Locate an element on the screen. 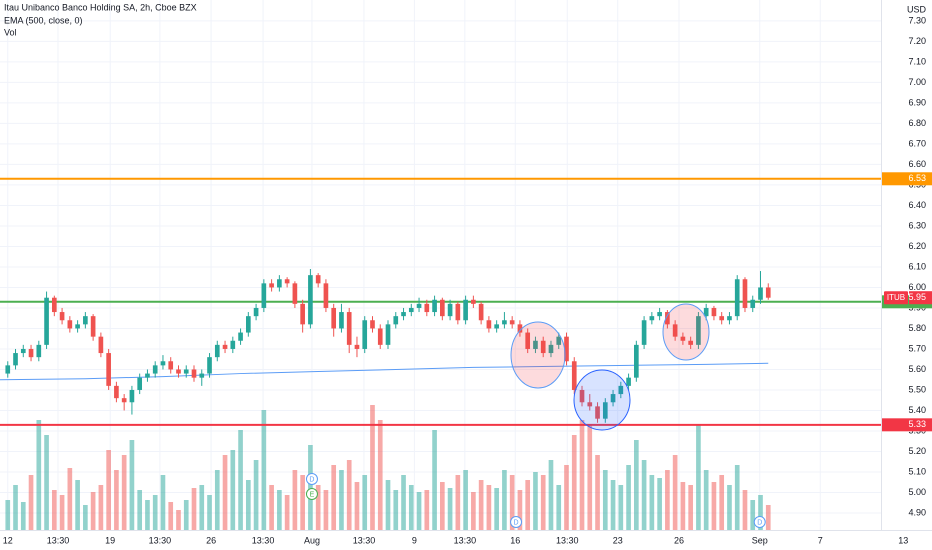 This screenshot has width=932, height=550. x-tick-label: 7 is located at coordinates (820, 540).